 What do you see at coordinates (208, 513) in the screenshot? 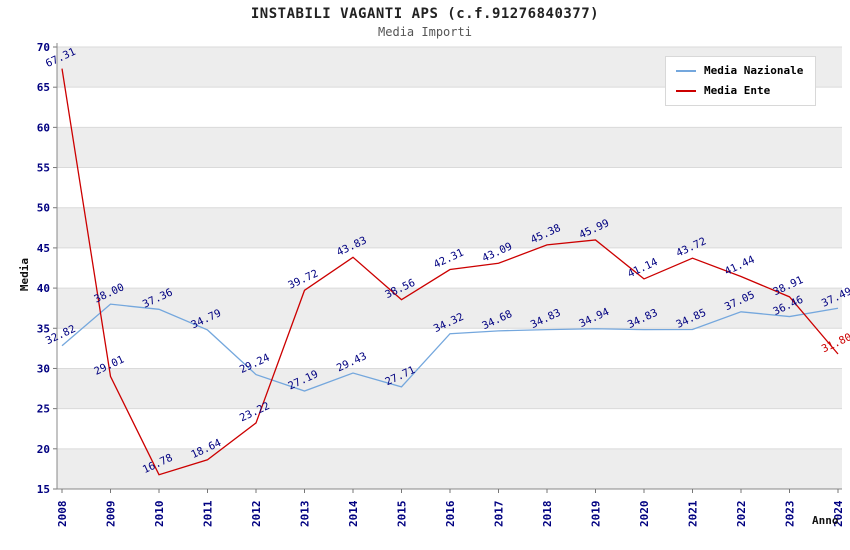
I see `x-tick-label: 2011` at bounding box center [208, 513].